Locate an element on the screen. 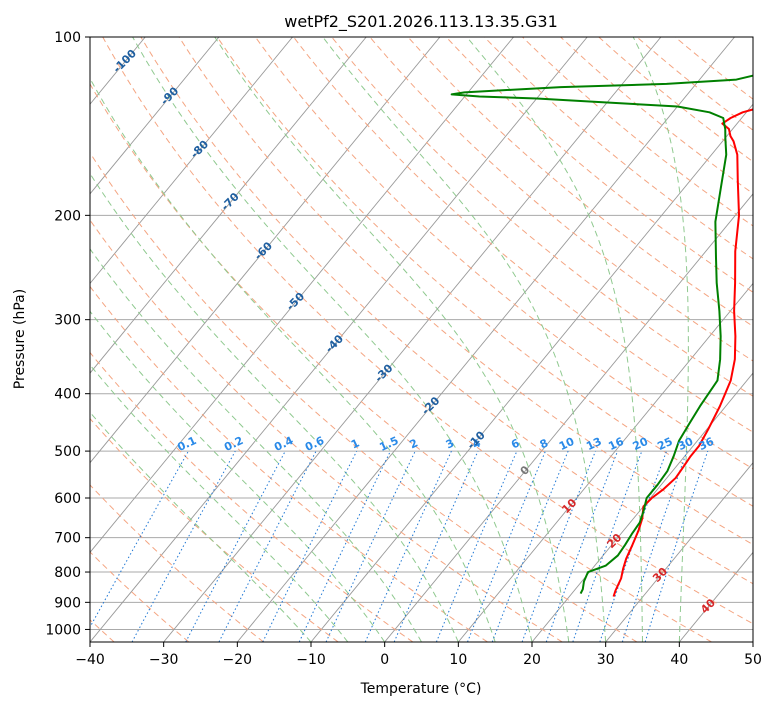  temperature-profile-line is located at coordinates (682, 352).